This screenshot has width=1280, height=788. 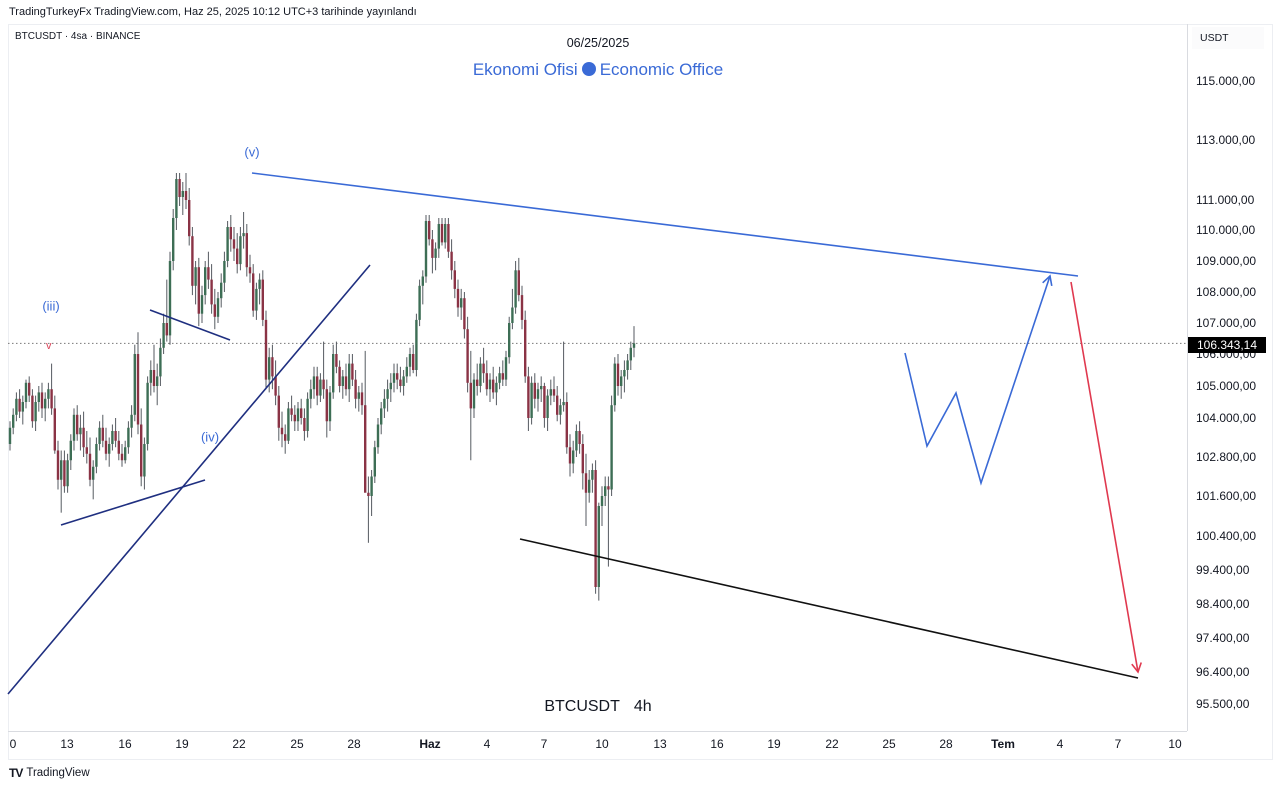 I want to click on projection-drop, so click(x=1104, y=477).